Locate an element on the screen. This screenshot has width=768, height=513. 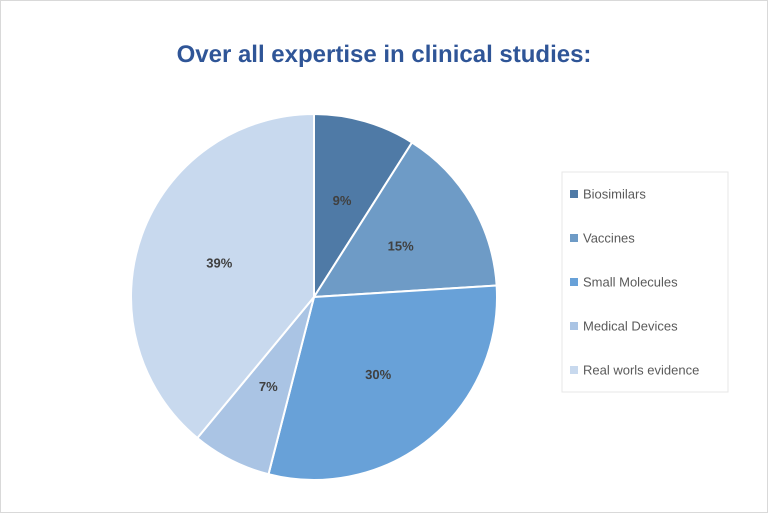
data-label: 7% is located at coordinates (268, 386).